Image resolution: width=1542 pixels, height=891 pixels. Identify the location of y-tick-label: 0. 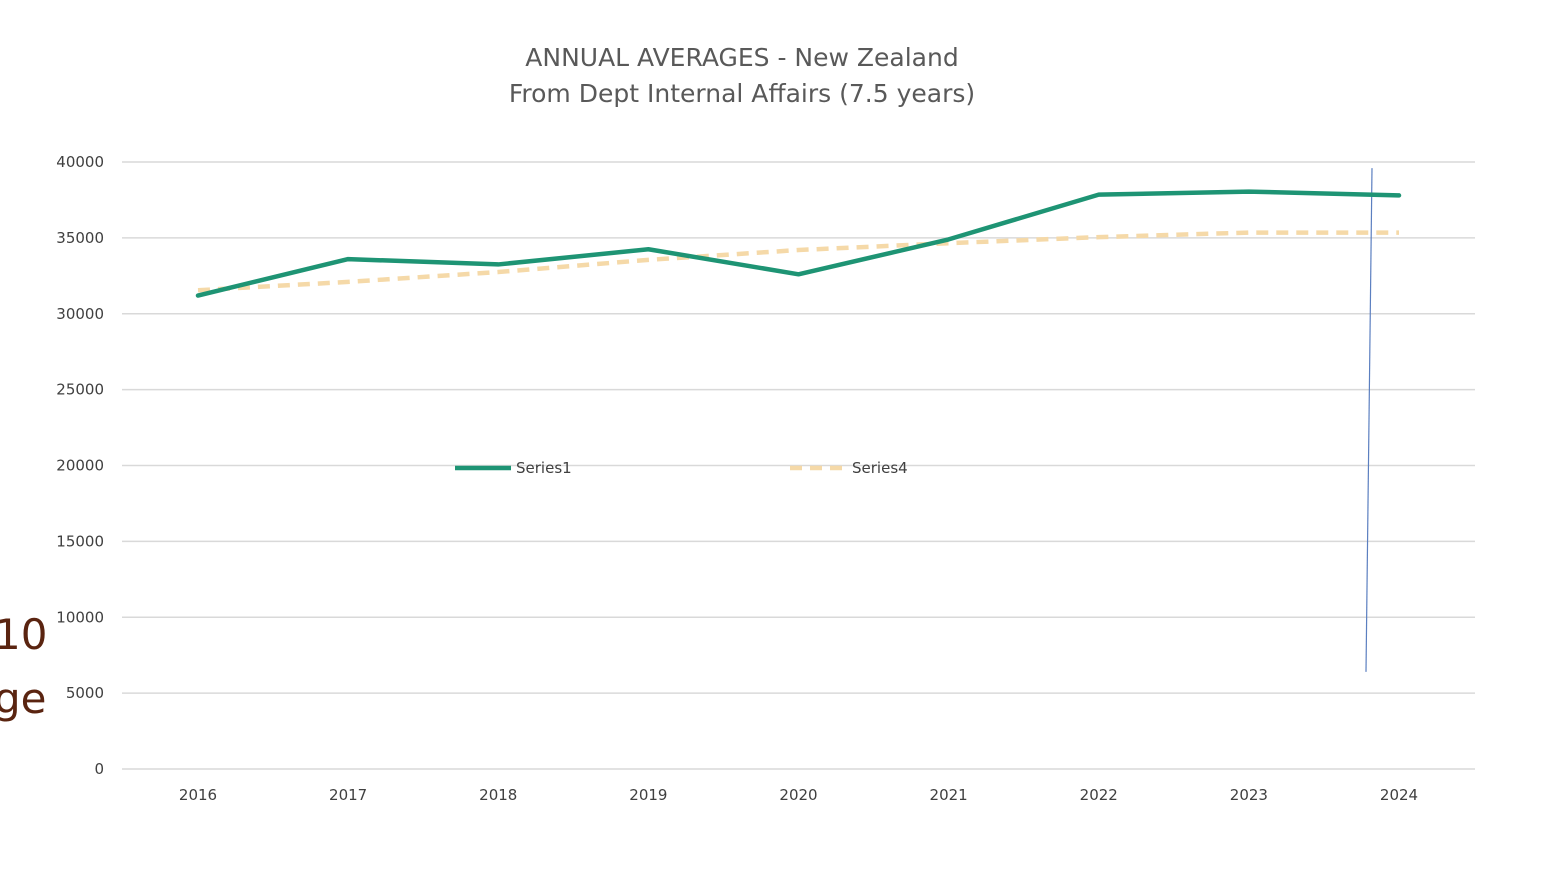
(99, 769).